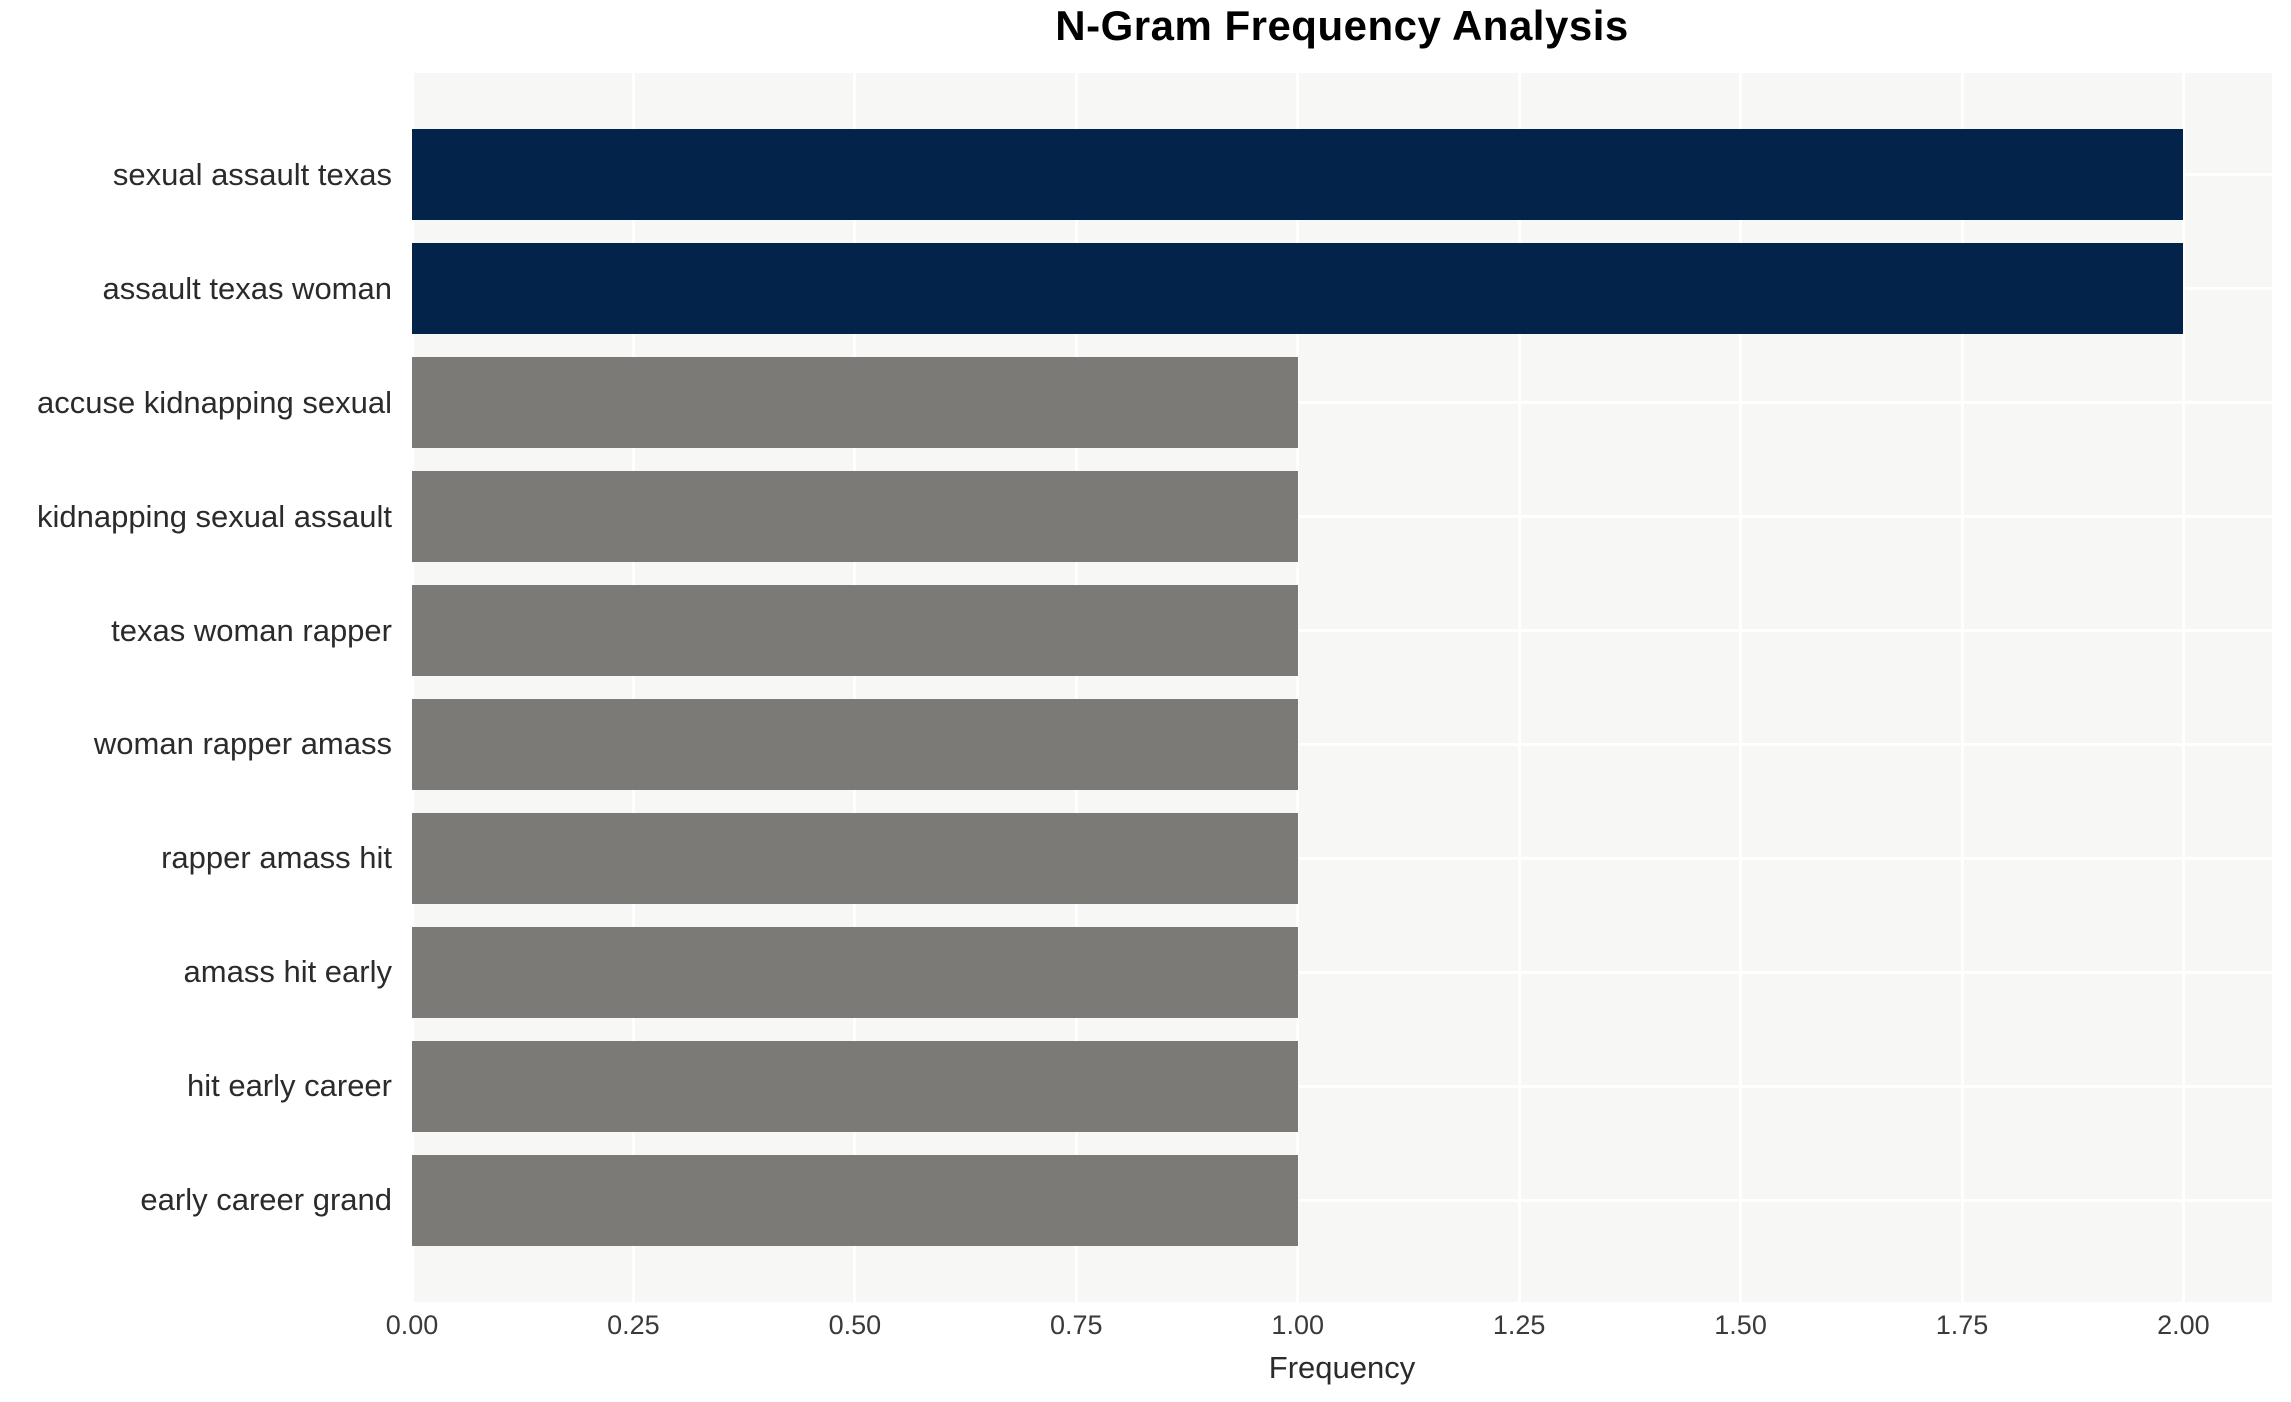 Image resolution: width=2291 pixels, height=1402 pixels. I want to click on x-tick-label: 1.00, so click(1297, 1325).